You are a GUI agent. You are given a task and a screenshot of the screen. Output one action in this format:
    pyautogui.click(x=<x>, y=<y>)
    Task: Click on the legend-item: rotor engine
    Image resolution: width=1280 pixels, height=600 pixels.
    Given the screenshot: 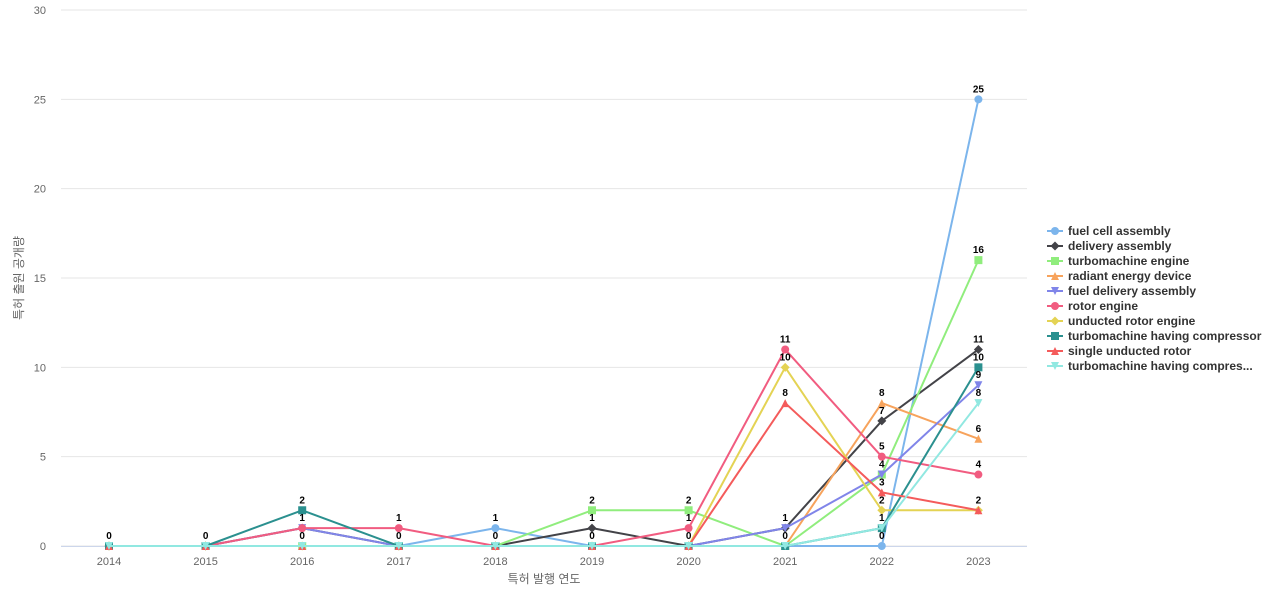 What is the action you would take?
    pyautogui.click(x=1092, y=306)
    